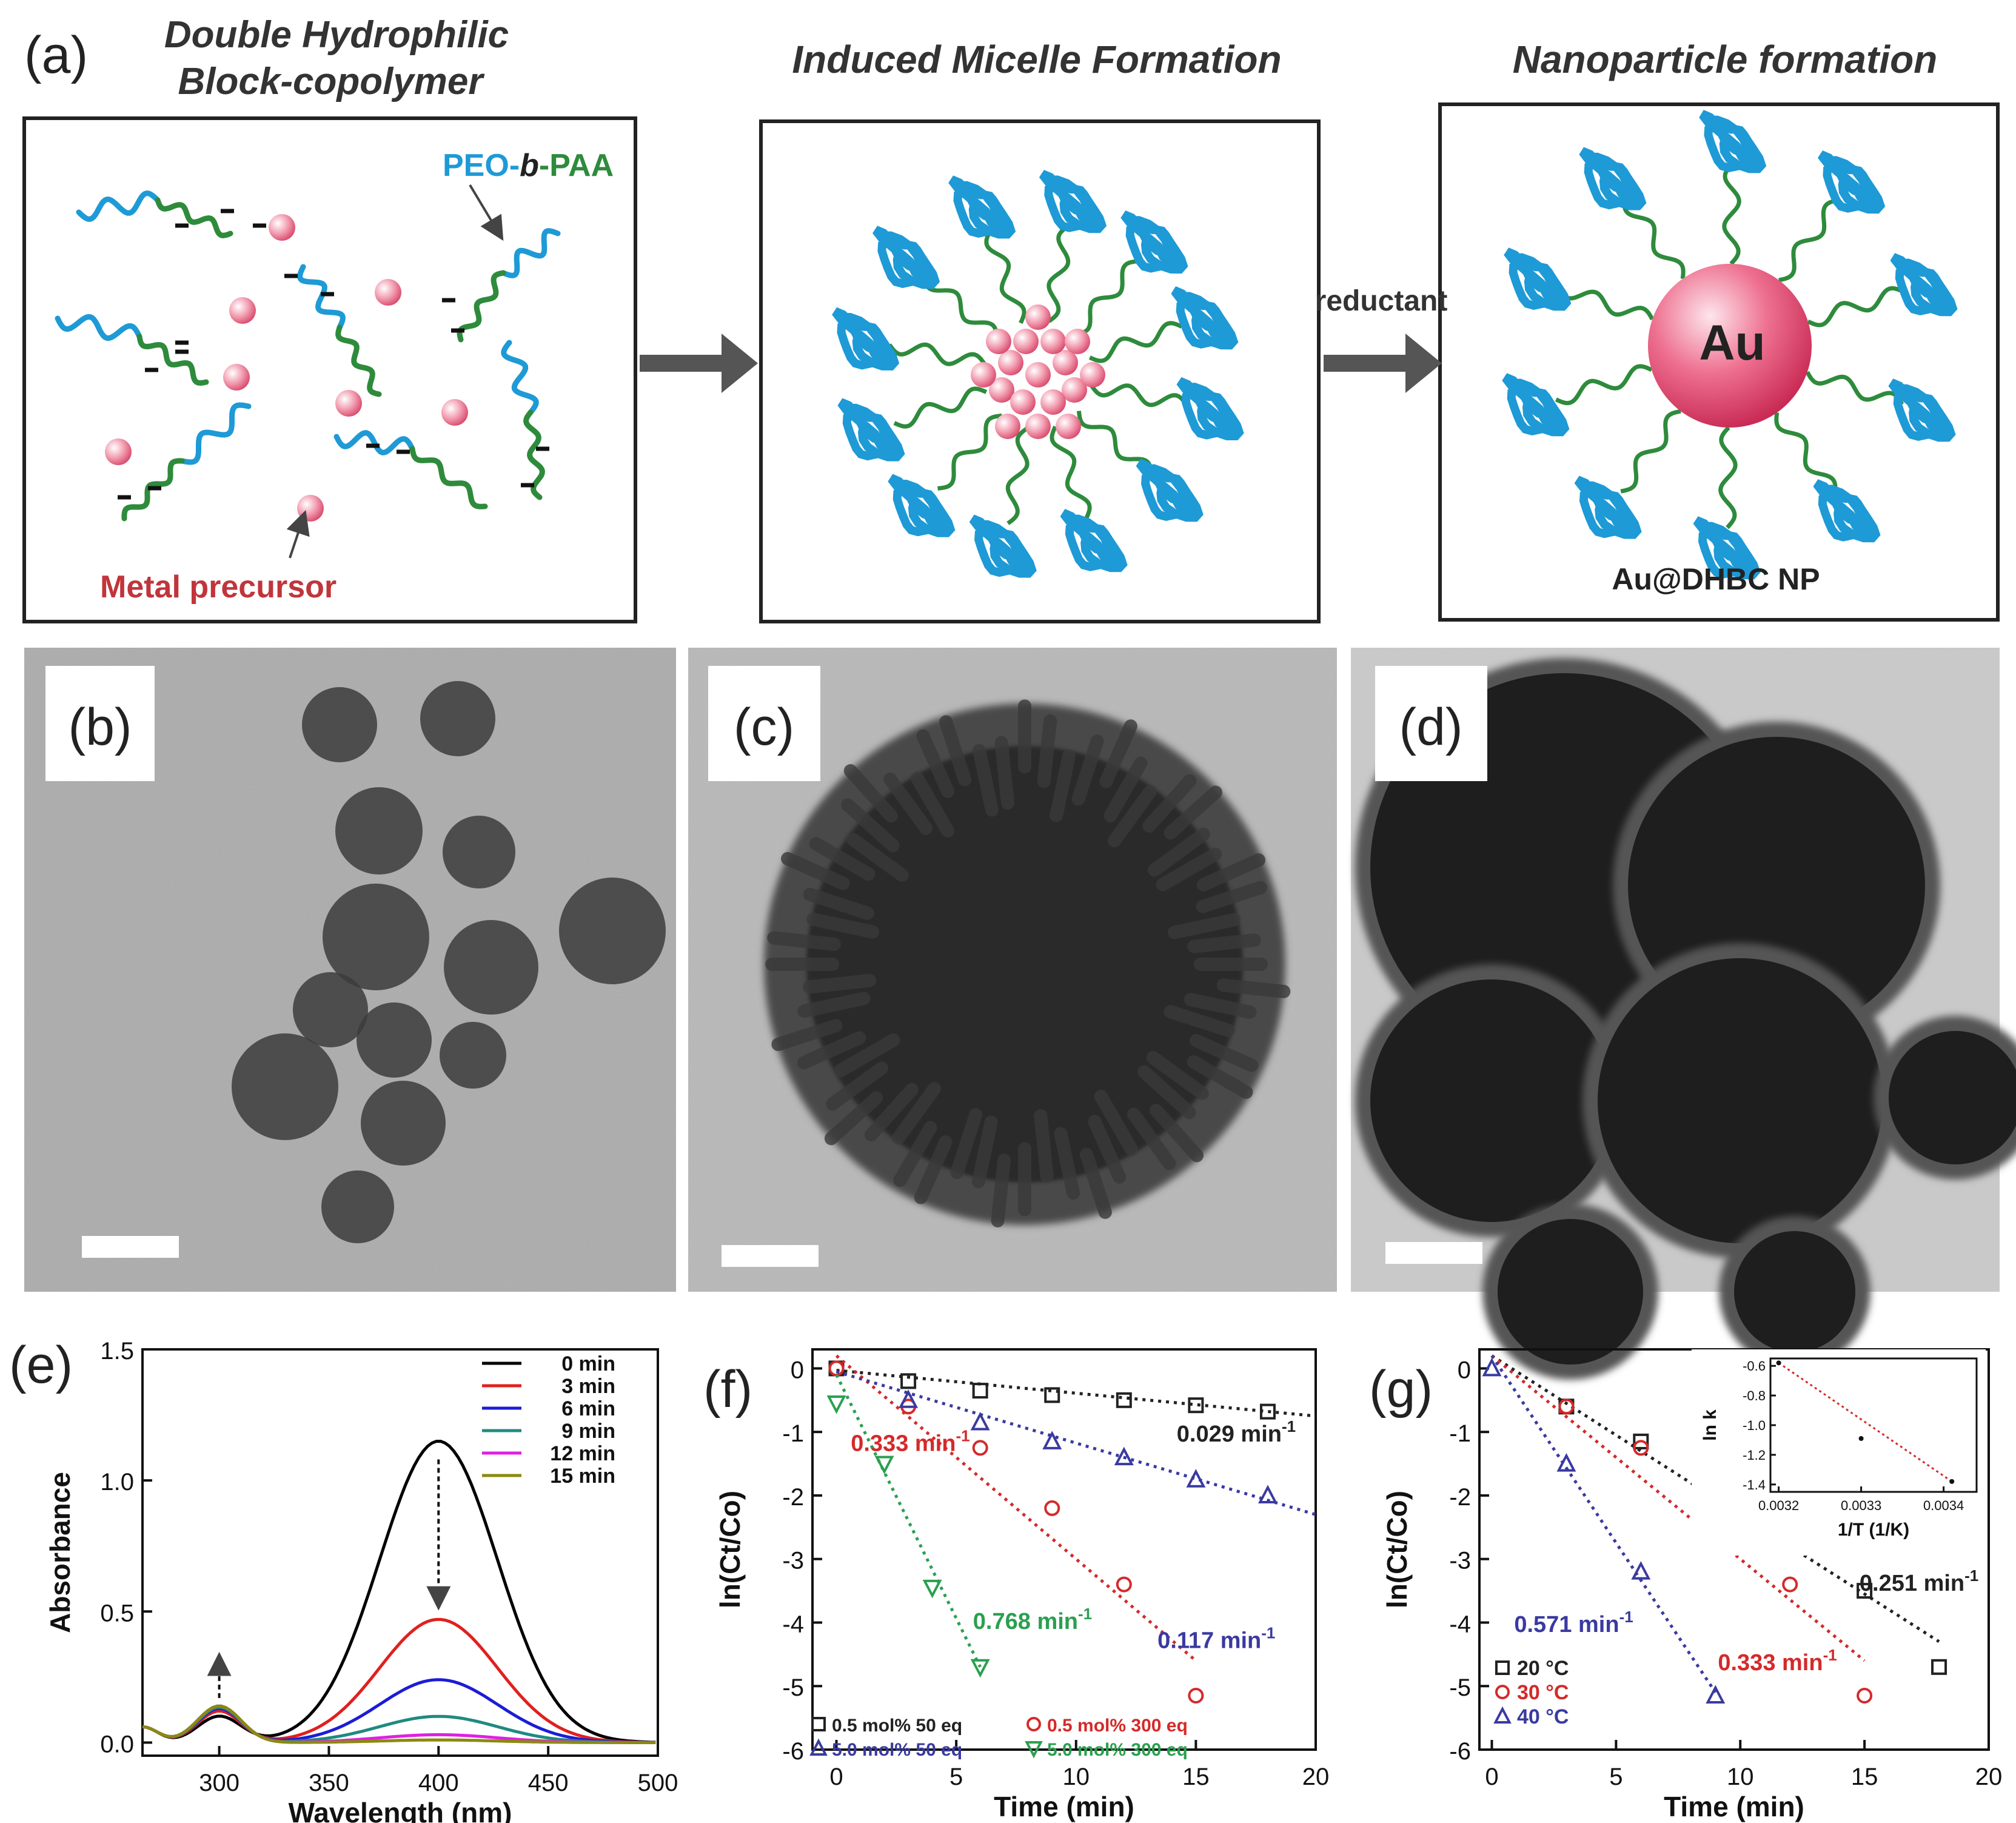 The width and height of the screenshot is (2016, 1823). What do you see at coordinates (117, 1482) in the screenshot?
I see `y-tick-label-2: 1.0` at bounding box center [117, 1482].